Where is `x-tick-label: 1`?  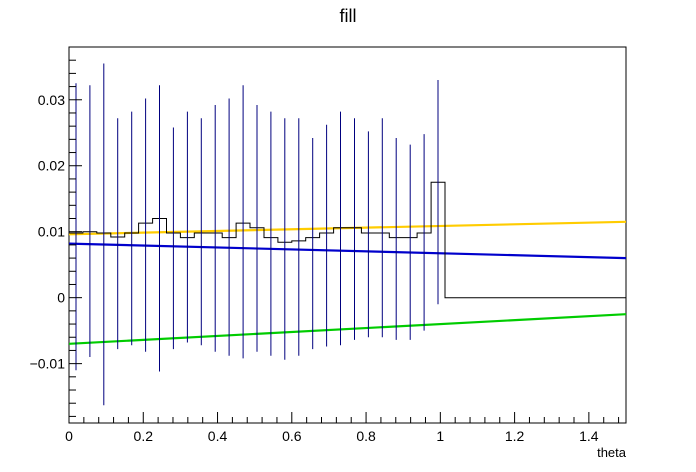
x-tick-label: 1 is located at coordinates (440, 436).